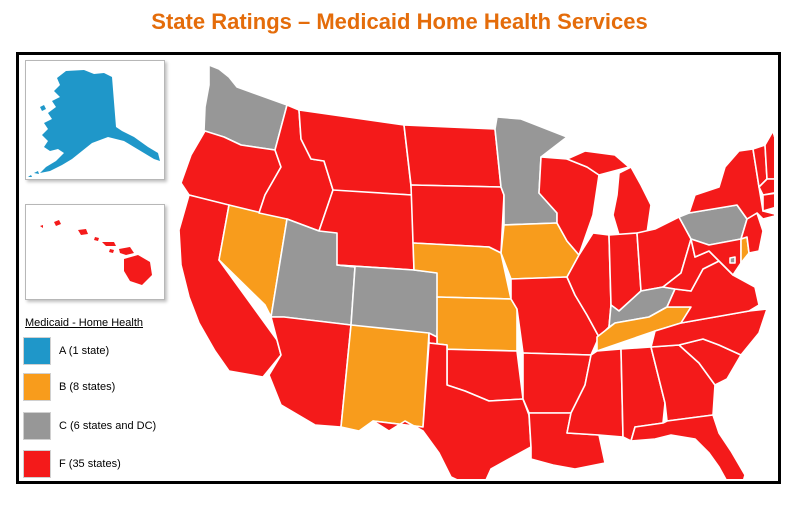  I want to click on hawaii-inset, so click(95, 252).